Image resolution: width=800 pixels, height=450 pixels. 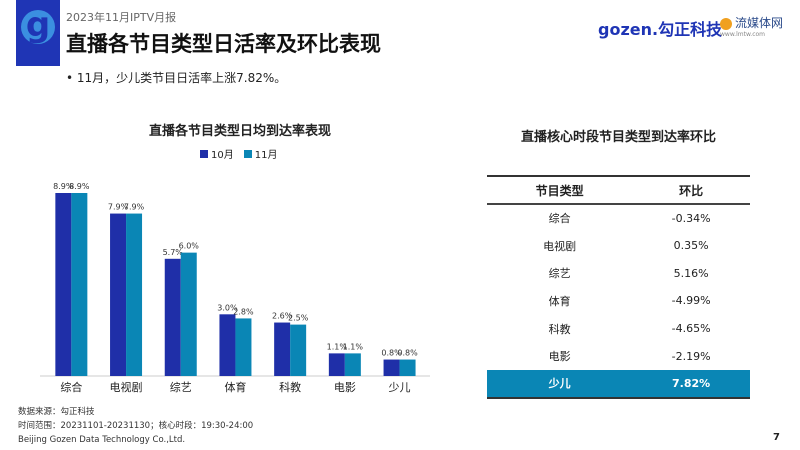 What do you see at coordinates (227, 307) in the screenshot?
I see `data-label: 3.0%` at bounding box center [227, 307].